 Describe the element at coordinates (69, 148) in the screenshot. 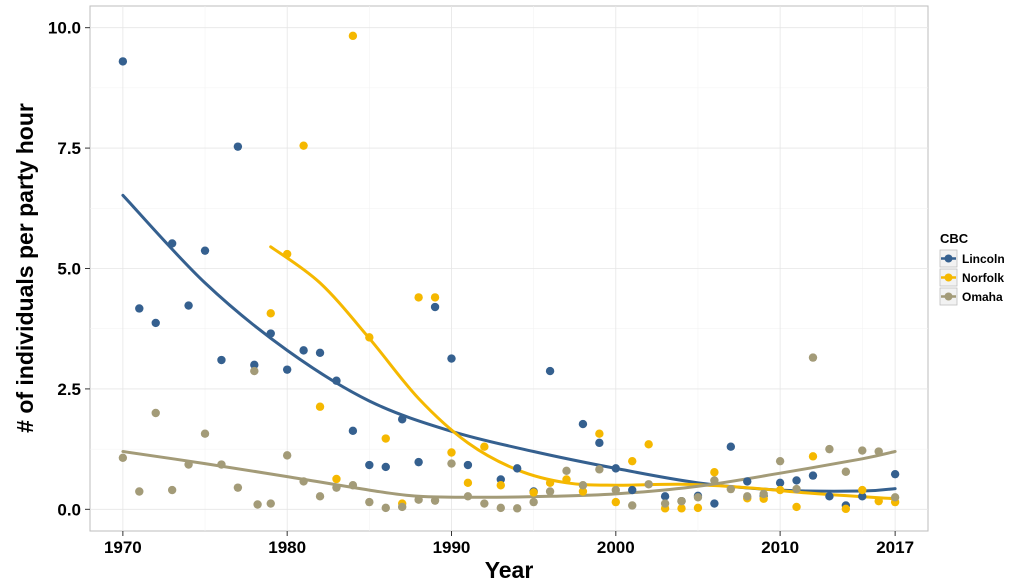

I see `y-tick-label: 7.5` at that location.